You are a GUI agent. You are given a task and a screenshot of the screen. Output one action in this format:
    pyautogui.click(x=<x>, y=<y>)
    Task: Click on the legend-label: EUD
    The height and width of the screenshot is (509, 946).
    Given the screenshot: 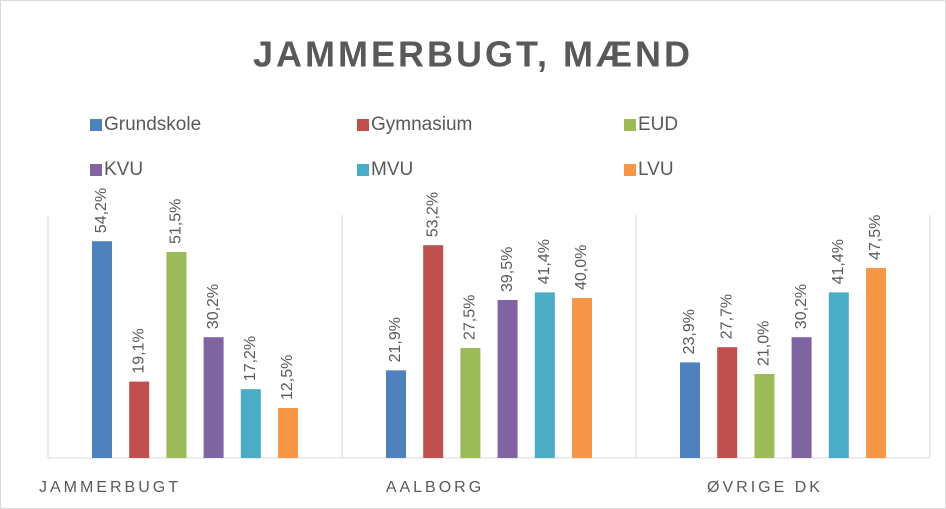 What is the action you would take?
    pyautogui.click(x=658, y=124)
    